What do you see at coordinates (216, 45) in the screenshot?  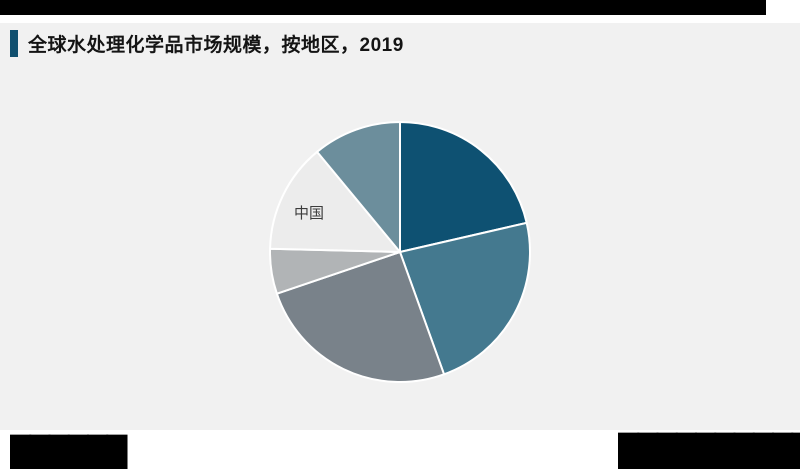 I see `chart-title: 全球水处理化学品市场规模，按地区，2019` at bounding box center [216, 45].